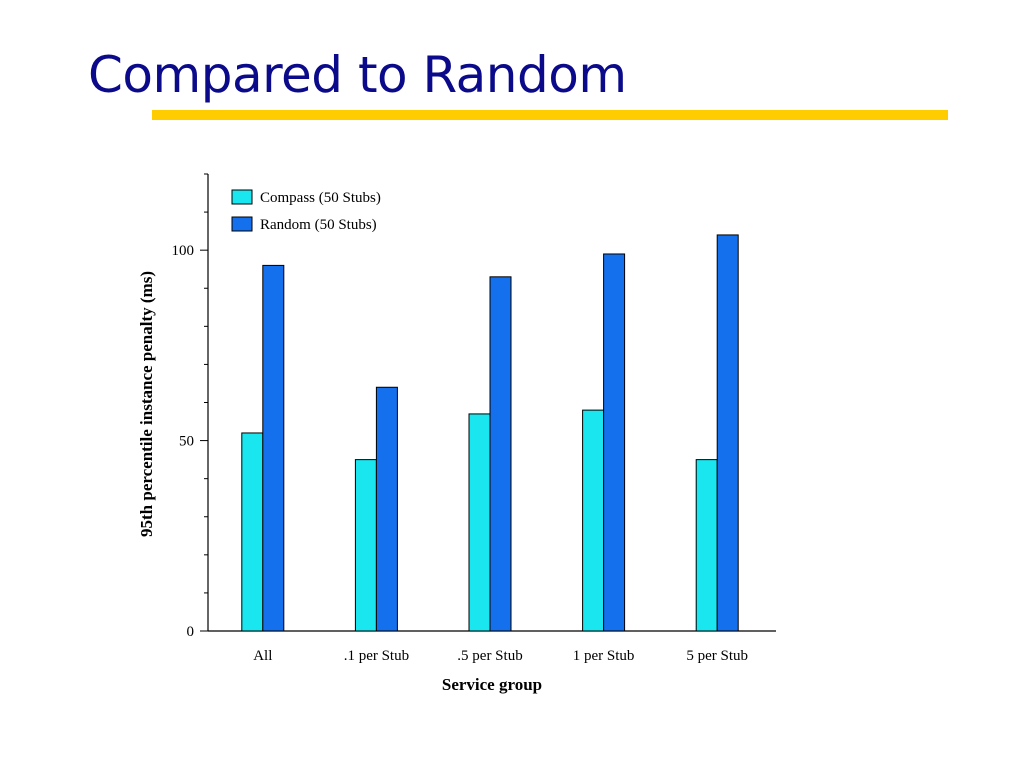 Image resolution: width=1024 pixels, height=768 pixels. I want to click on legend-label: Random (50 Stubs), so click(318, 225).